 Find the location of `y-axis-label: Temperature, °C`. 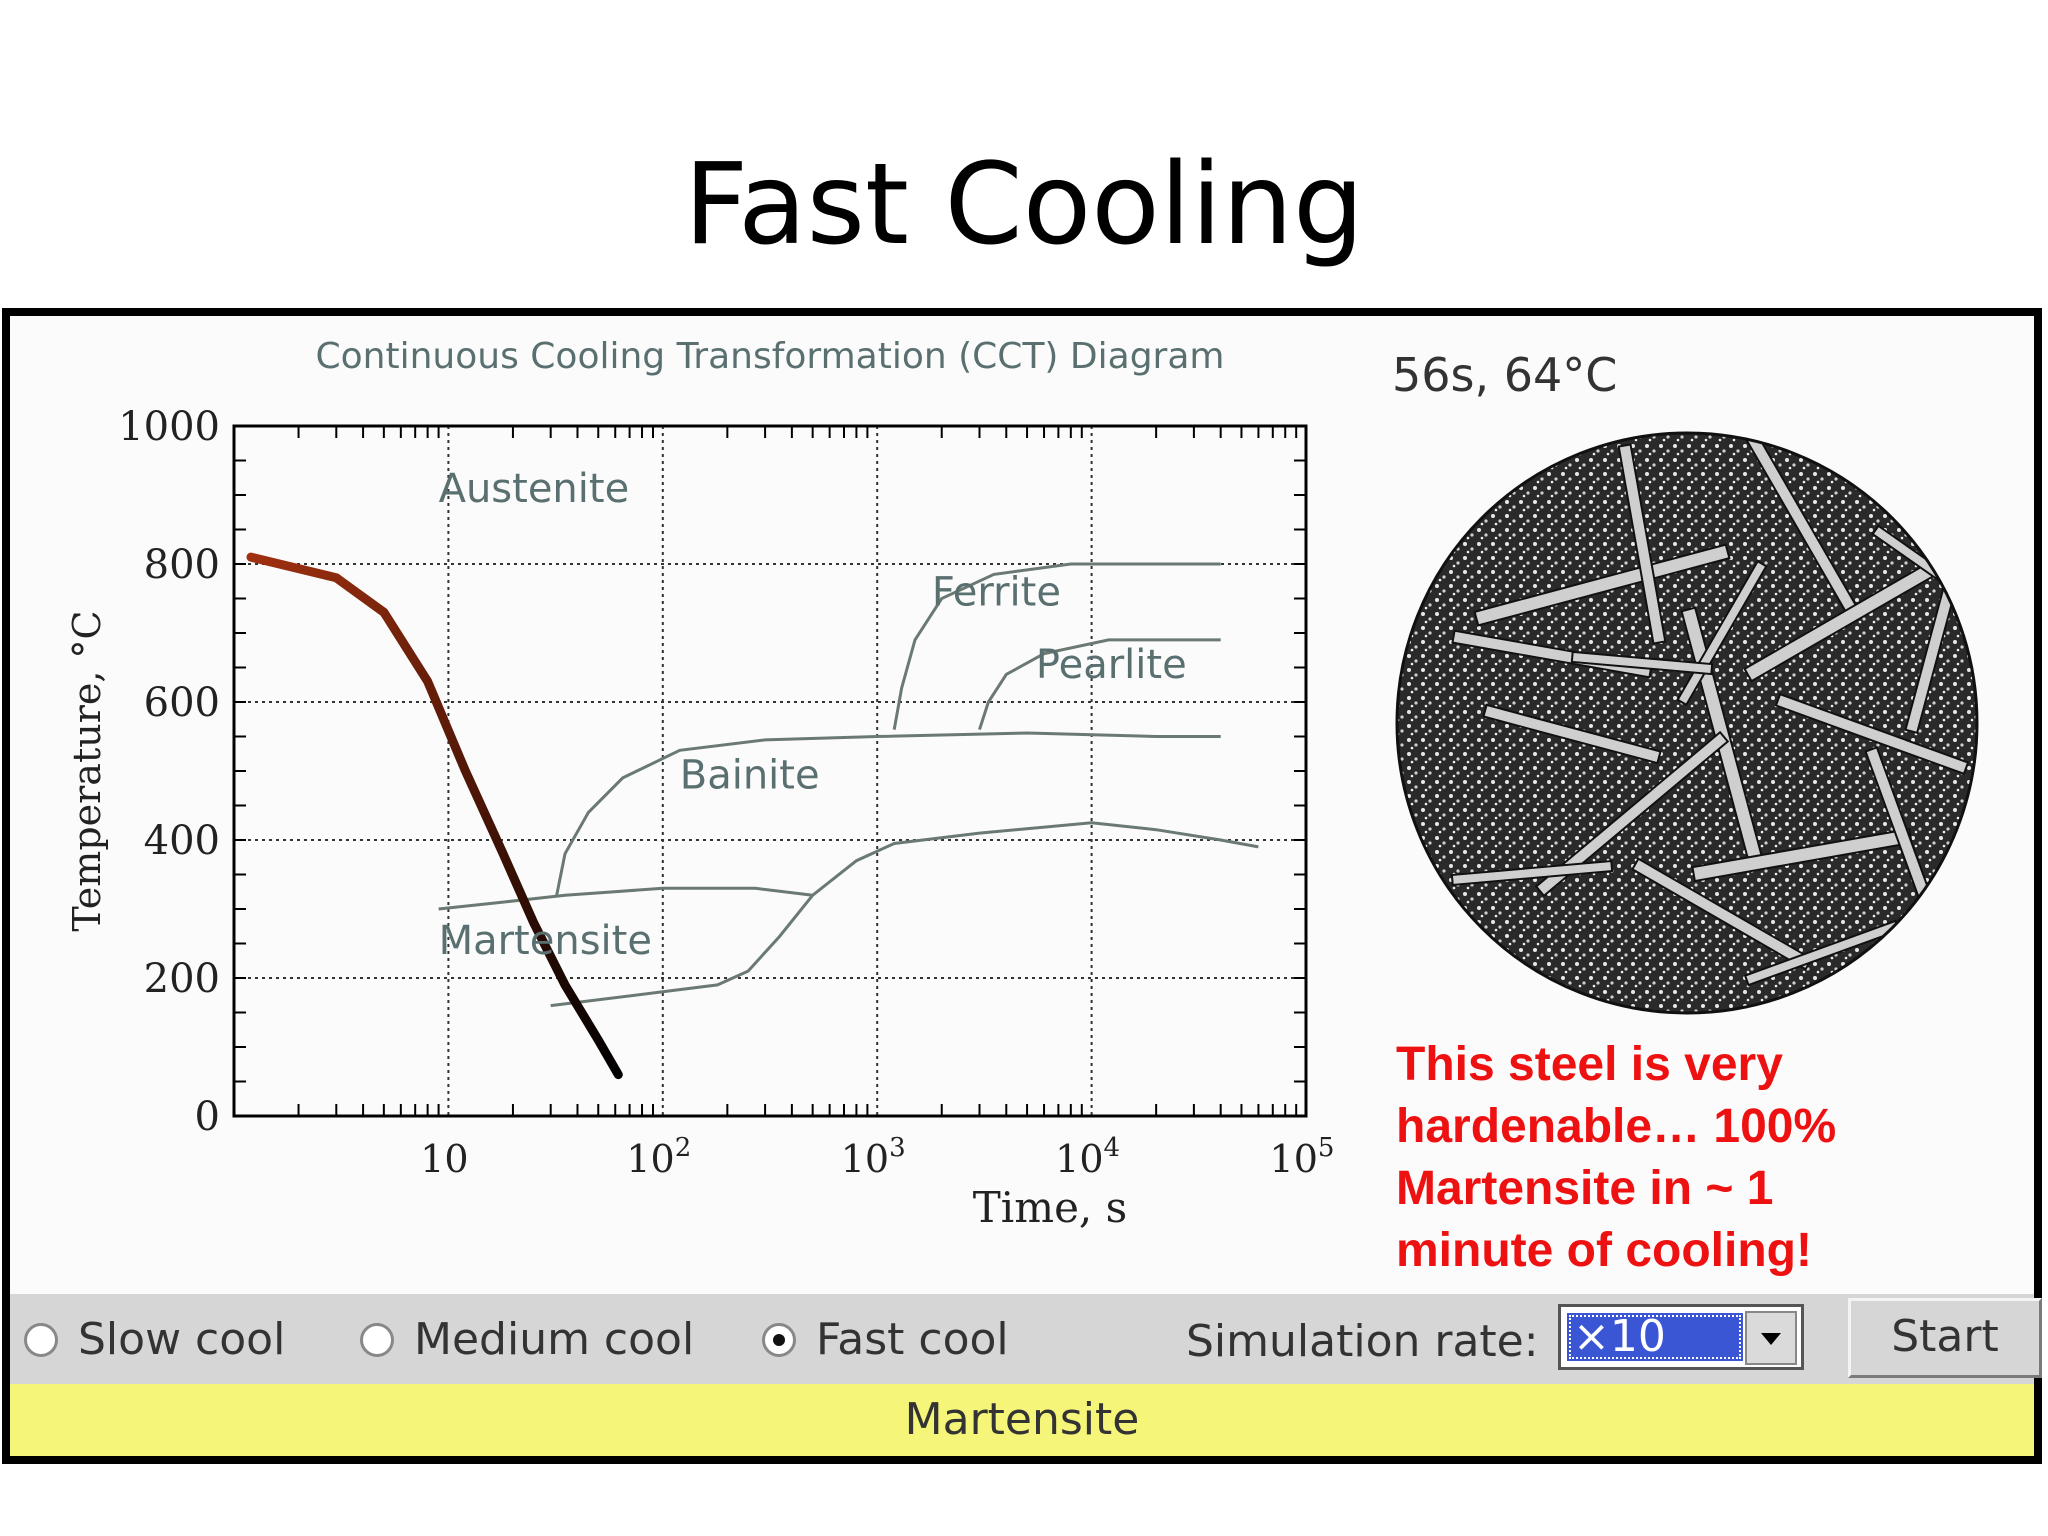

y-axis-label: Temperature, °C is located at coordinates (87, 770).